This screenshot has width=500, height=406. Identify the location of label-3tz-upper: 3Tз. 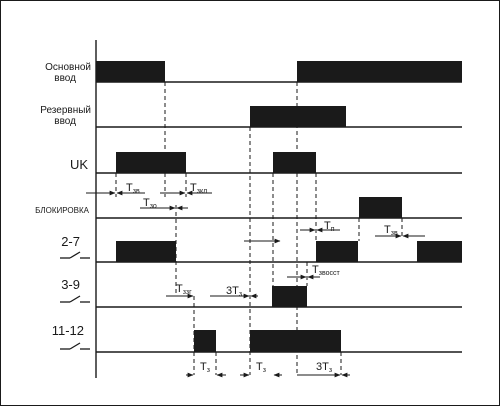
(234, 291).